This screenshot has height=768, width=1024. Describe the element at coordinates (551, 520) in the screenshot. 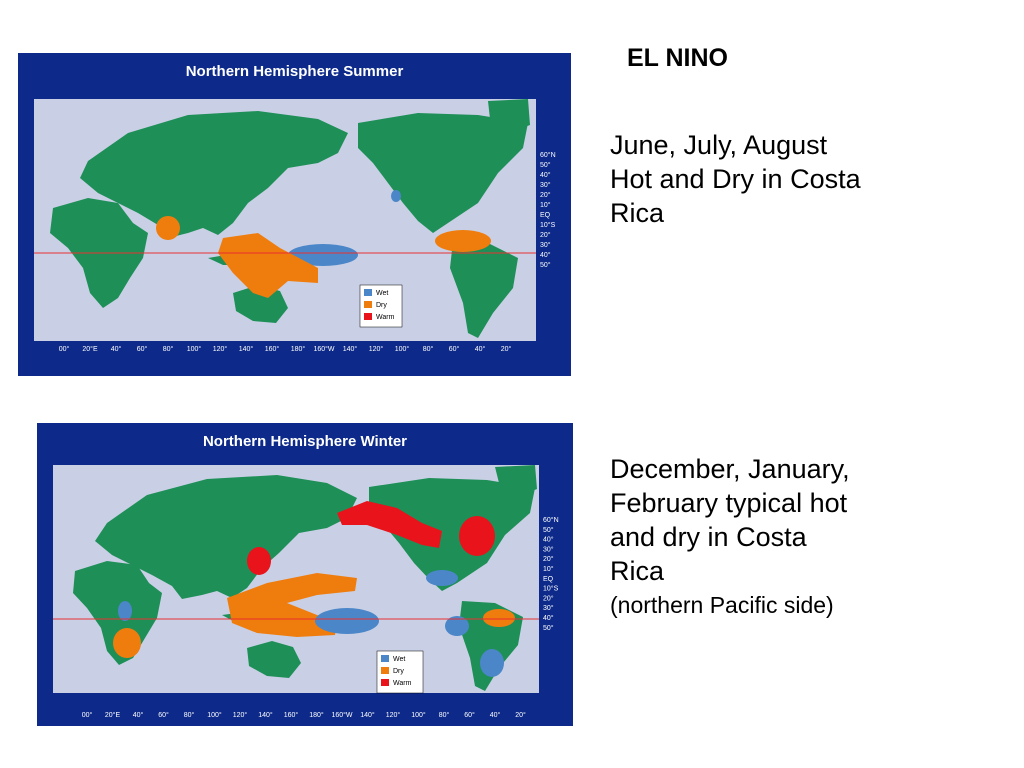

I see `latitude-tick-label: 60°N` at that location.